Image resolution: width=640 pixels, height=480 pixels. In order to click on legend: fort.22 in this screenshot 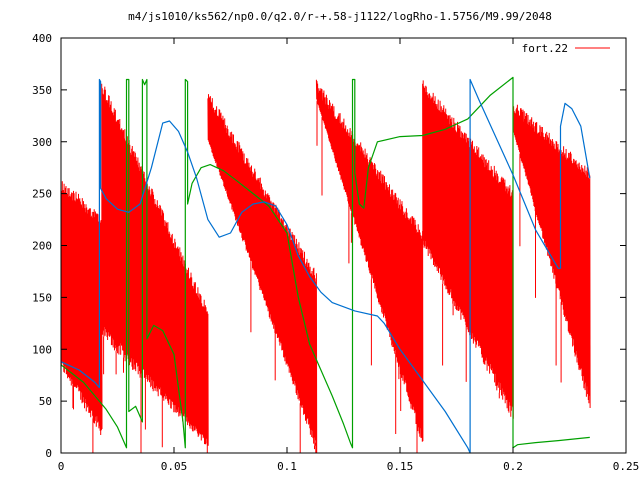, I will do `click(566, 48)`.